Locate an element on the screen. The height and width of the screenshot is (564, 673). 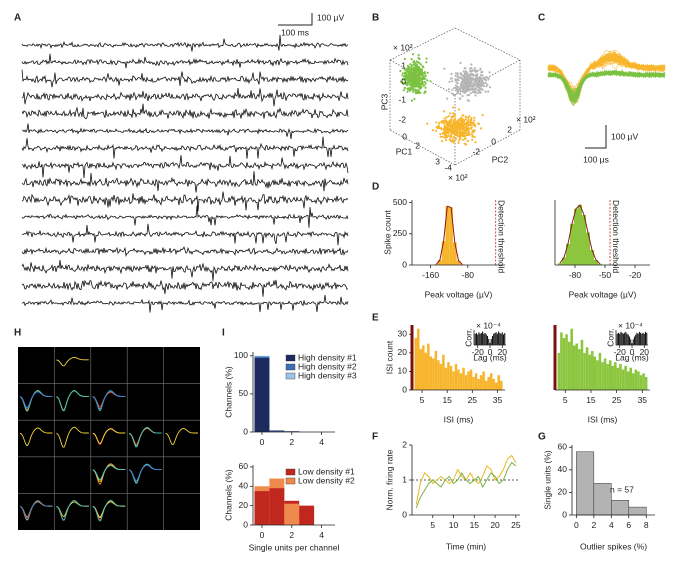
x-tick-label: 8 is located at coordinates (646, 525).